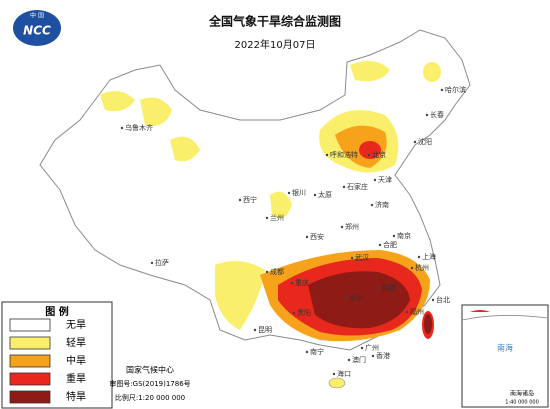 The width and height of the screenshot is (550, 409). Describe the element at coordinates (150, 397) in the screenshot. I see `footer-scale: 比例尺:1:20 000 000` at that location.